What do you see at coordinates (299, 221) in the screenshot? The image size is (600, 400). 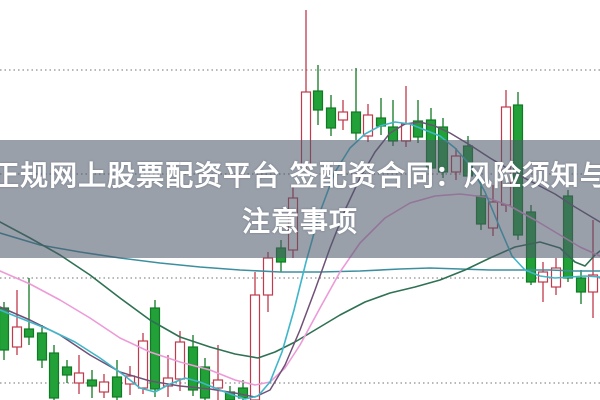 I see `headline-line-2: 注意事项` at bounding box center [299, 221].